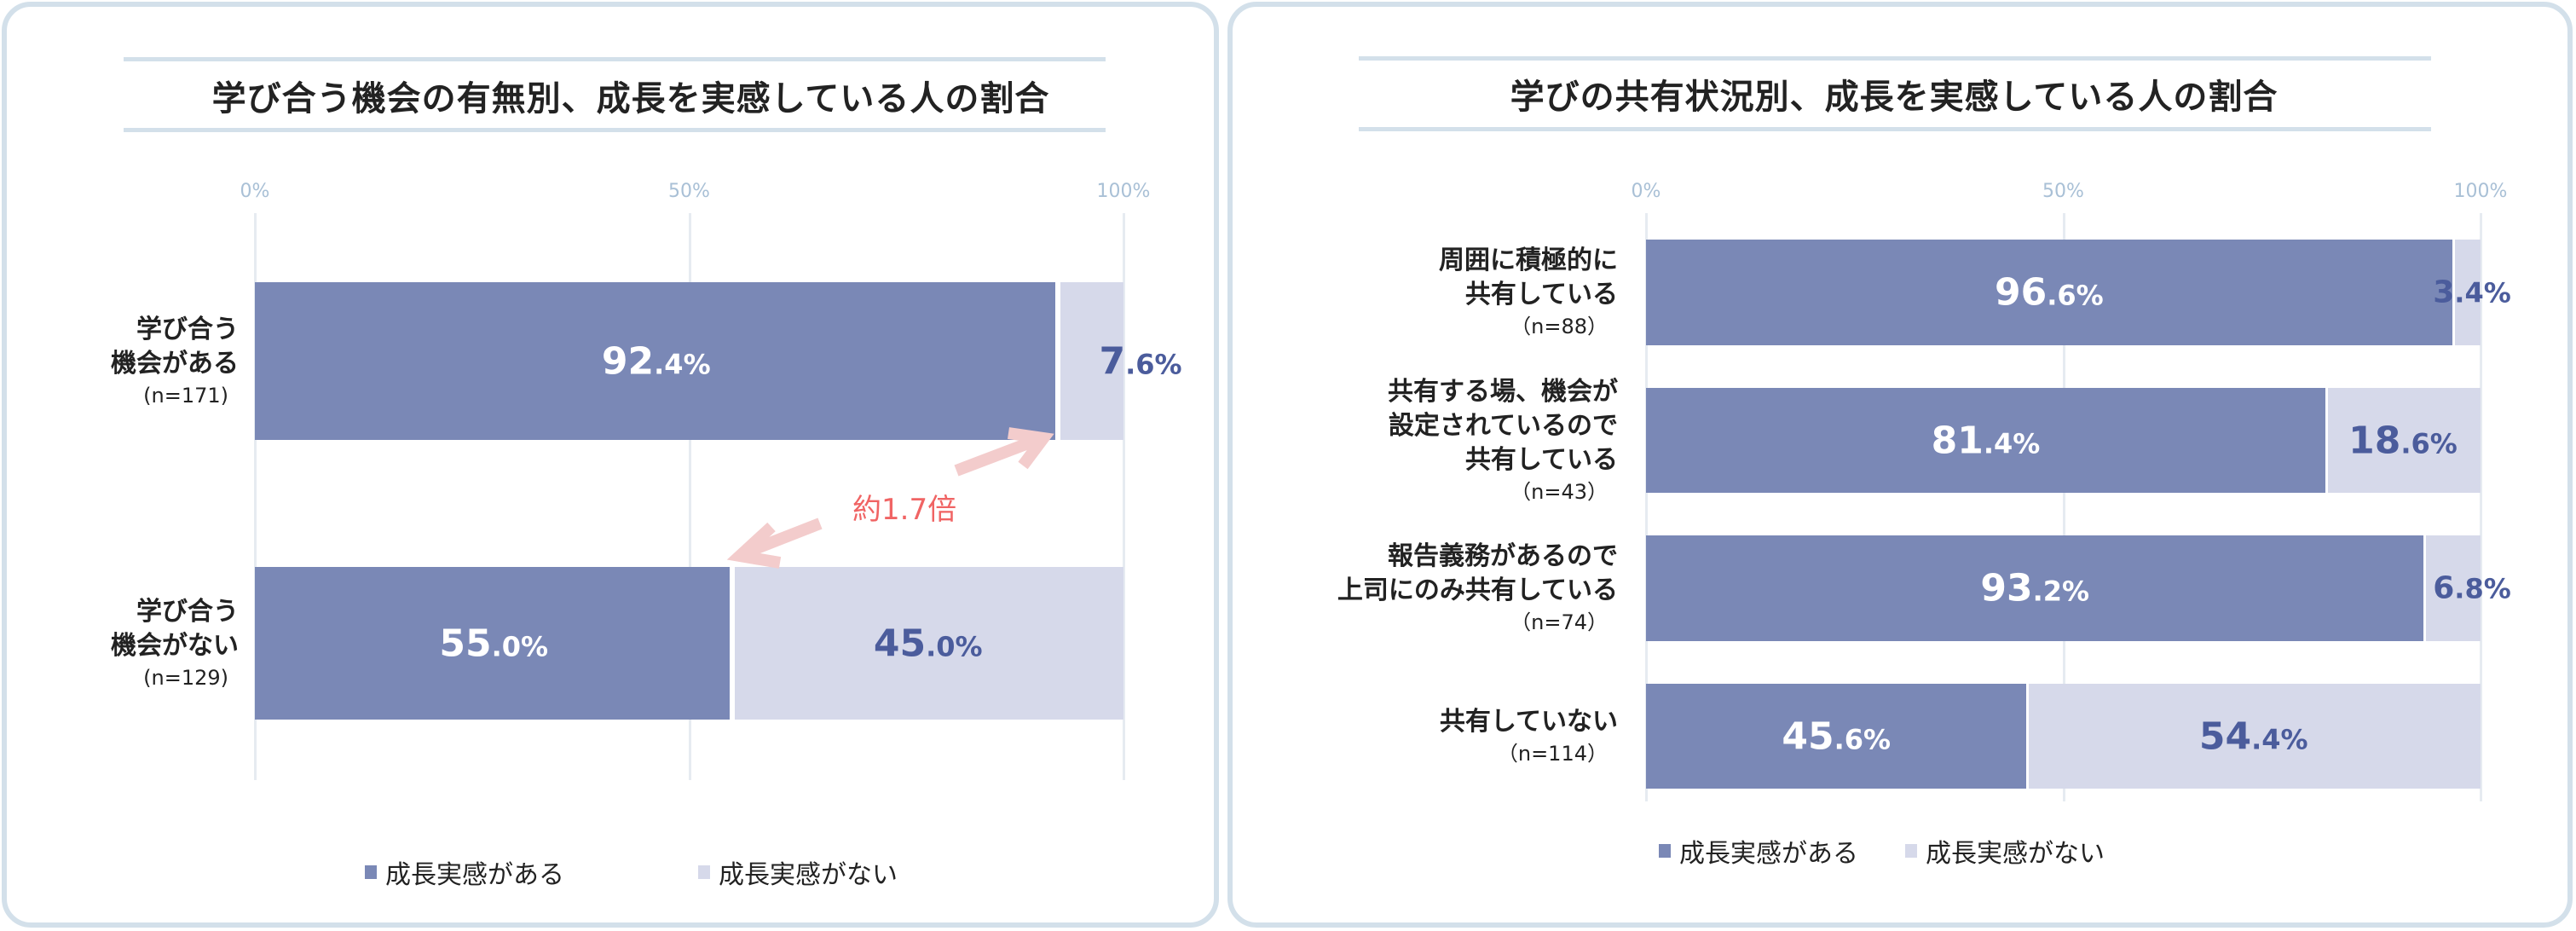 The height and width of the screenshot is (931, 2576). I want to click on data-label: 6.8%, so click(2472, 588).